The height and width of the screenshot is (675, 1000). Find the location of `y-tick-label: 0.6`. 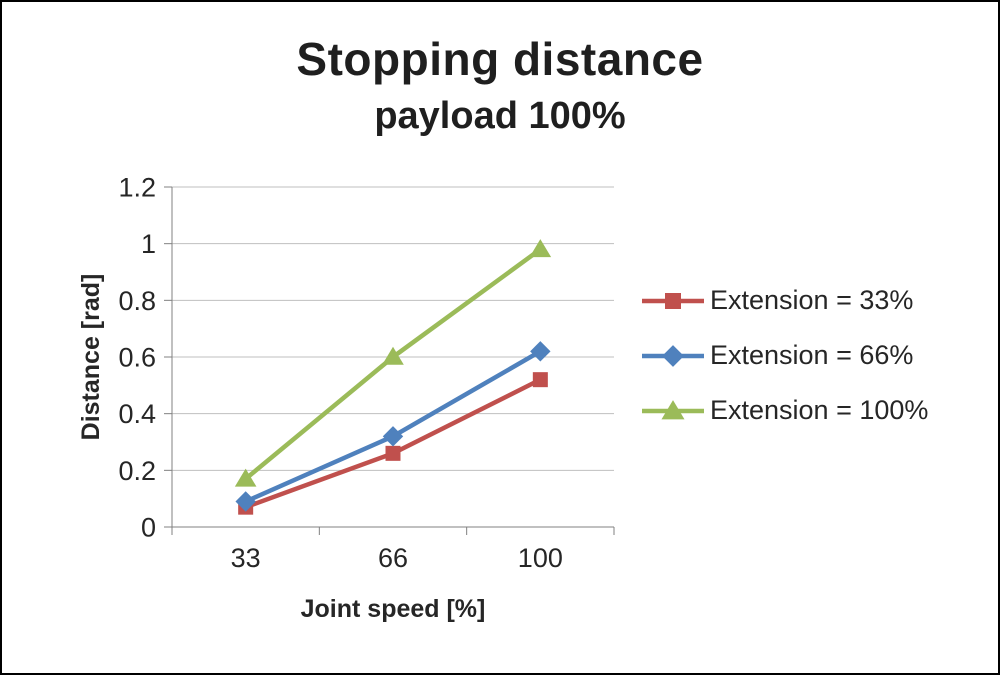

y-tick-label: 0.6 is located at coordinates (137, 357).